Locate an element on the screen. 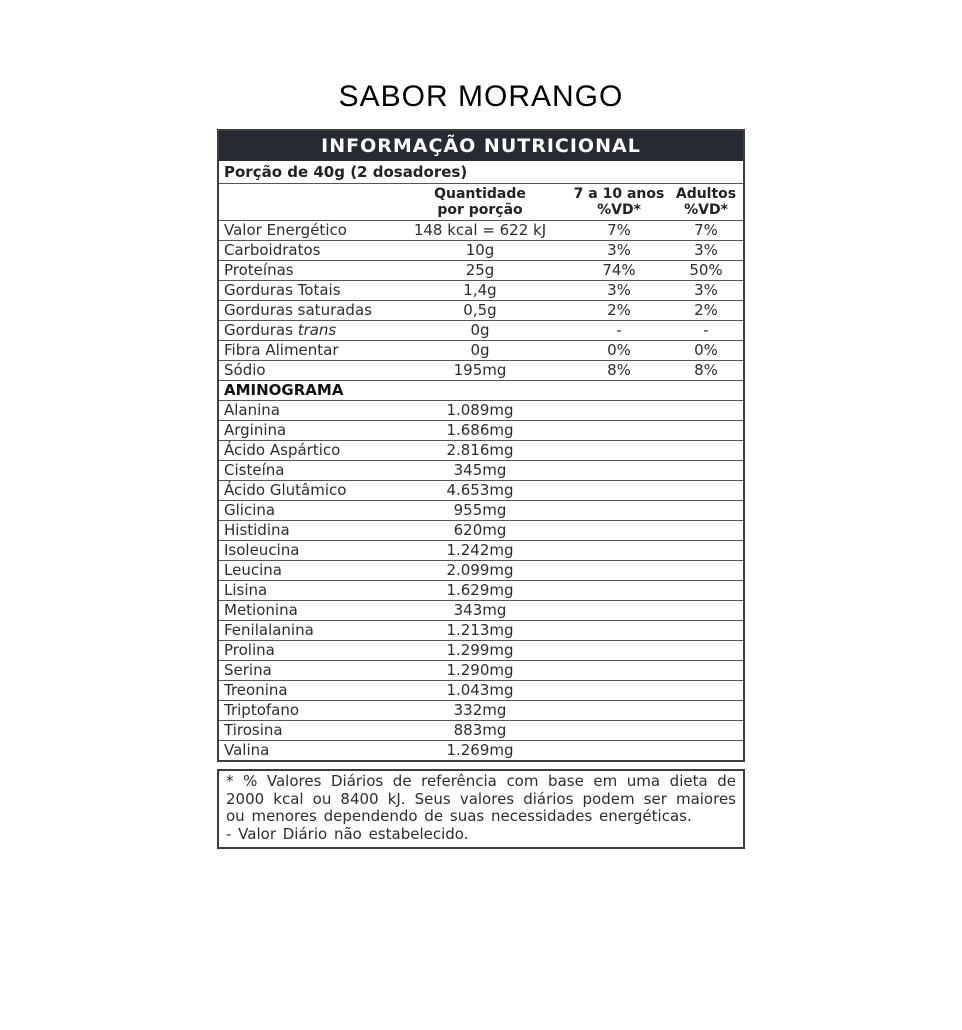 The image size is (962, 1030). column-header-kids: 7 a 10 anos %VD* is located at coordinates (619, 202).